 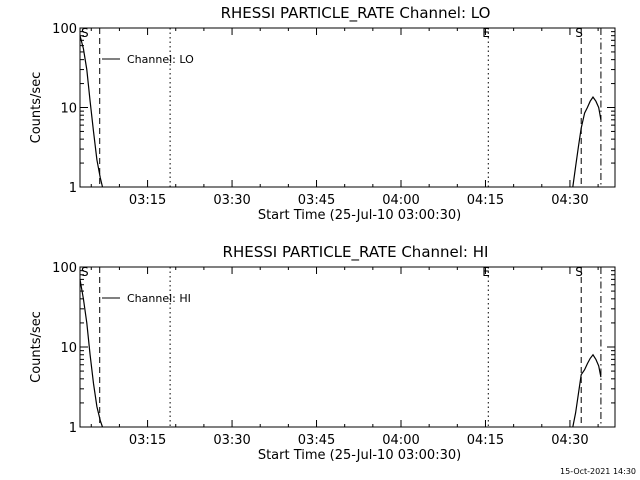 I want to click on panel1-x-tick-label: 03:15, so click(x=147, y=200).